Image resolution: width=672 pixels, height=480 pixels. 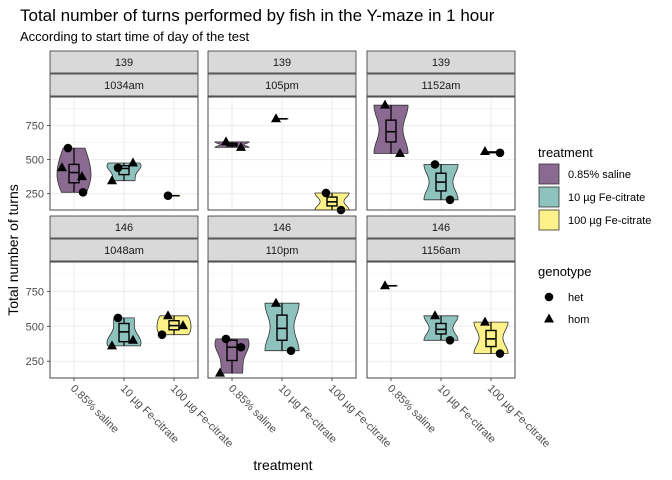 I want to click on y-axis-title: Total number of turns, so click(x=13, y=250).